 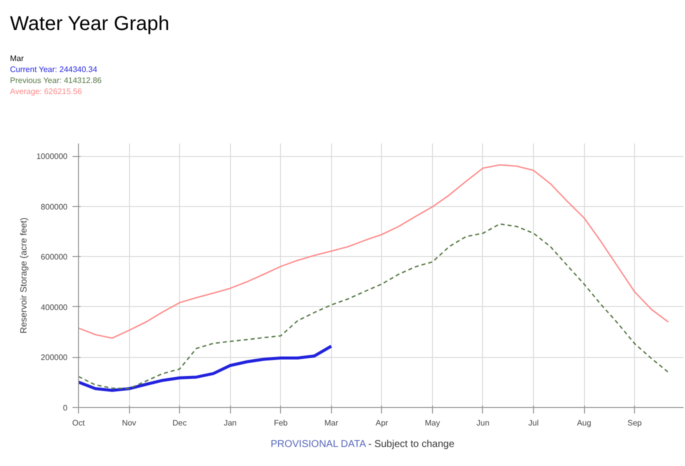 What do you see at coordinates (205, 368) in the screenshot?
I see `line-series` at bounding box center [205, 368].